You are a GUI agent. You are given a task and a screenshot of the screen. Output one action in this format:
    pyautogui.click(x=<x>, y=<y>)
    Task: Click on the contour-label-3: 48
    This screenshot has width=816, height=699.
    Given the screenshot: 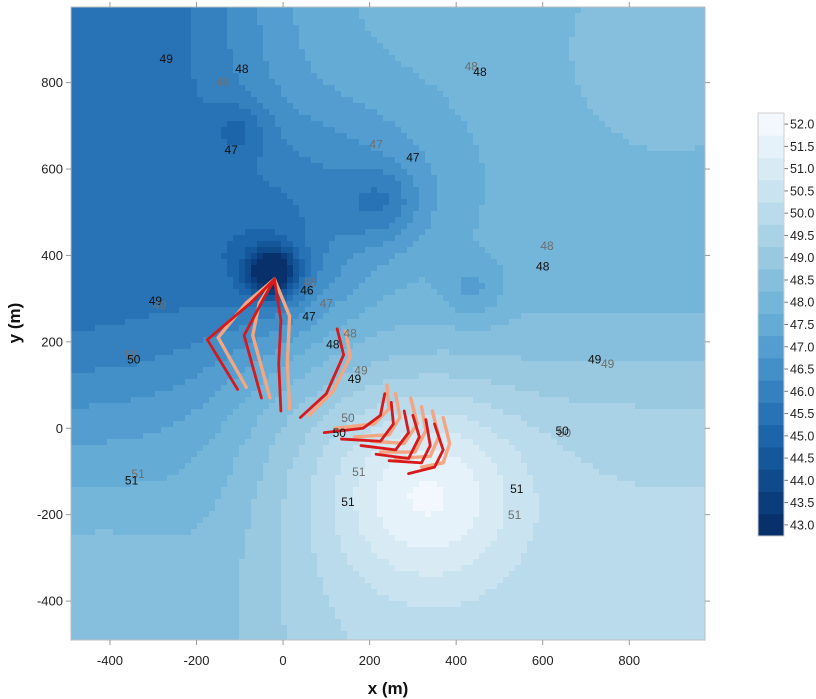 What is the action you would take?
    pyautogui.click(x=472, y=67)
    